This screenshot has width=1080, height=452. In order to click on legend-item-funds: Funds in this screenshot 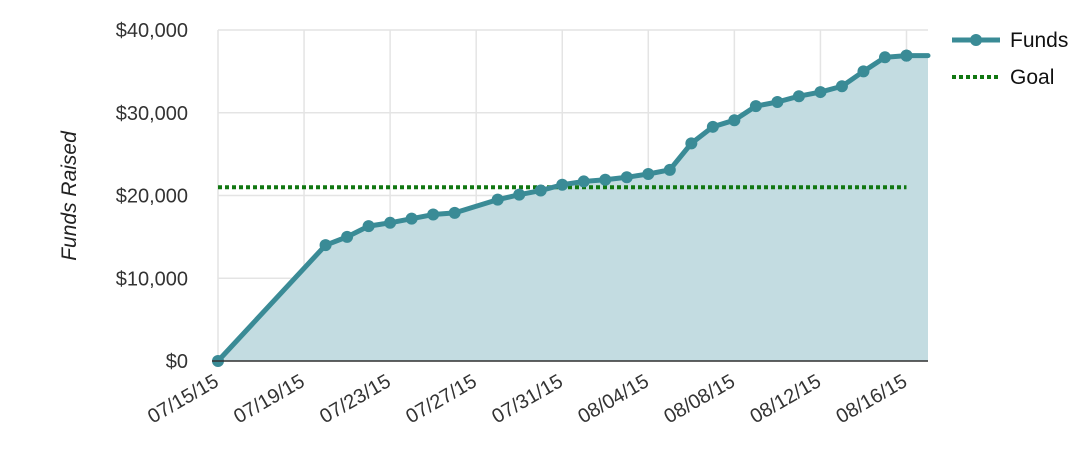, I will do `click(1010, 40)`.